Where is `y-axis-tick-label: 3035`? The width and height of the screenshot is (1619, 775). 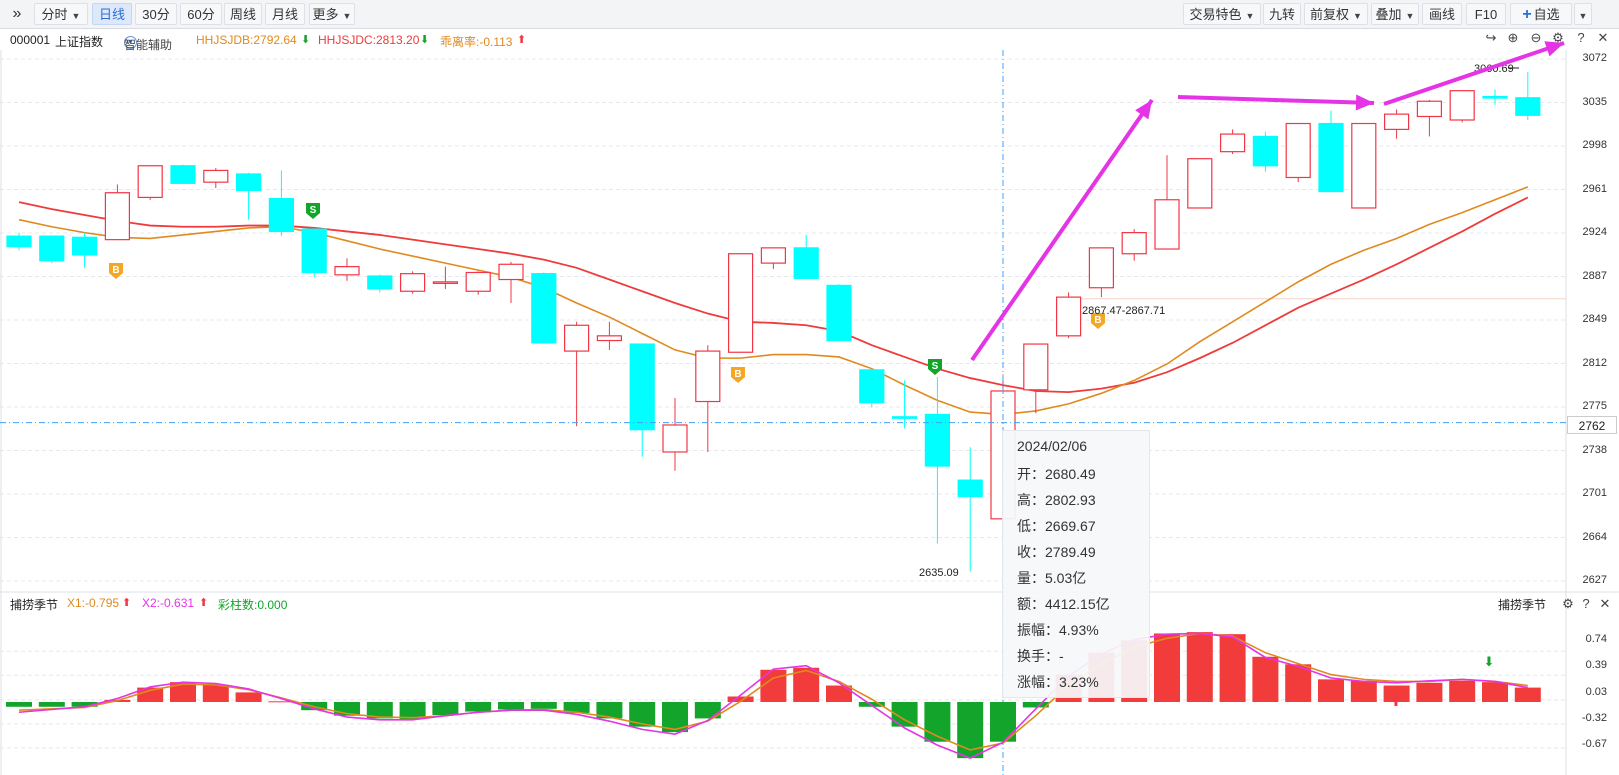
y-axis-tick-label: 3035 is located at coordinates (1594, 101).